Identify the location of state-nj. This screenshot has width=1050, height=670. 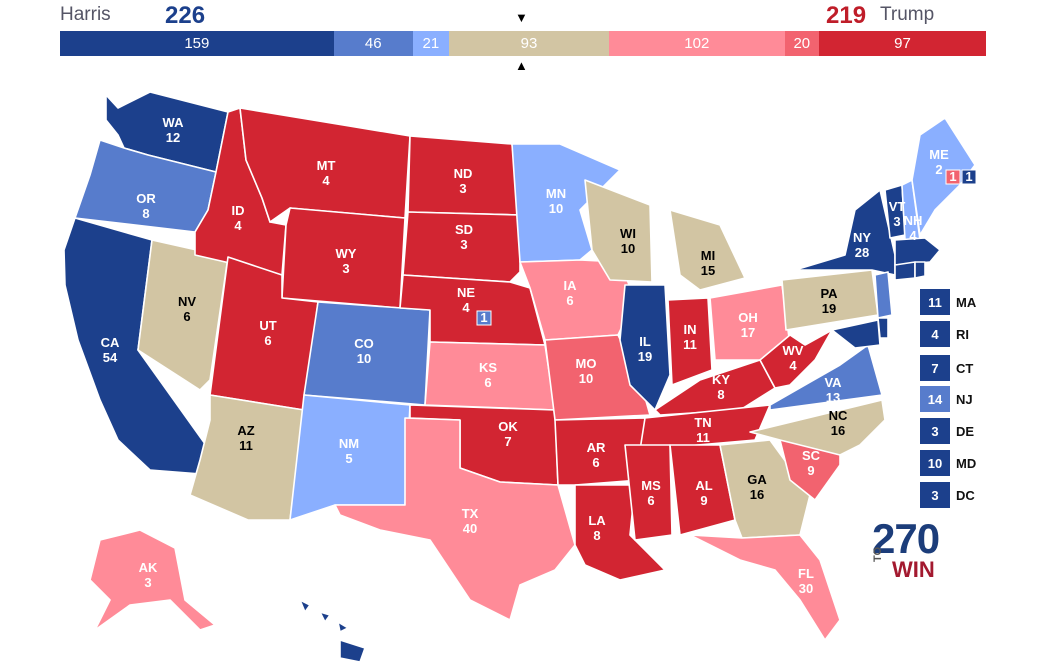
(883, 295).